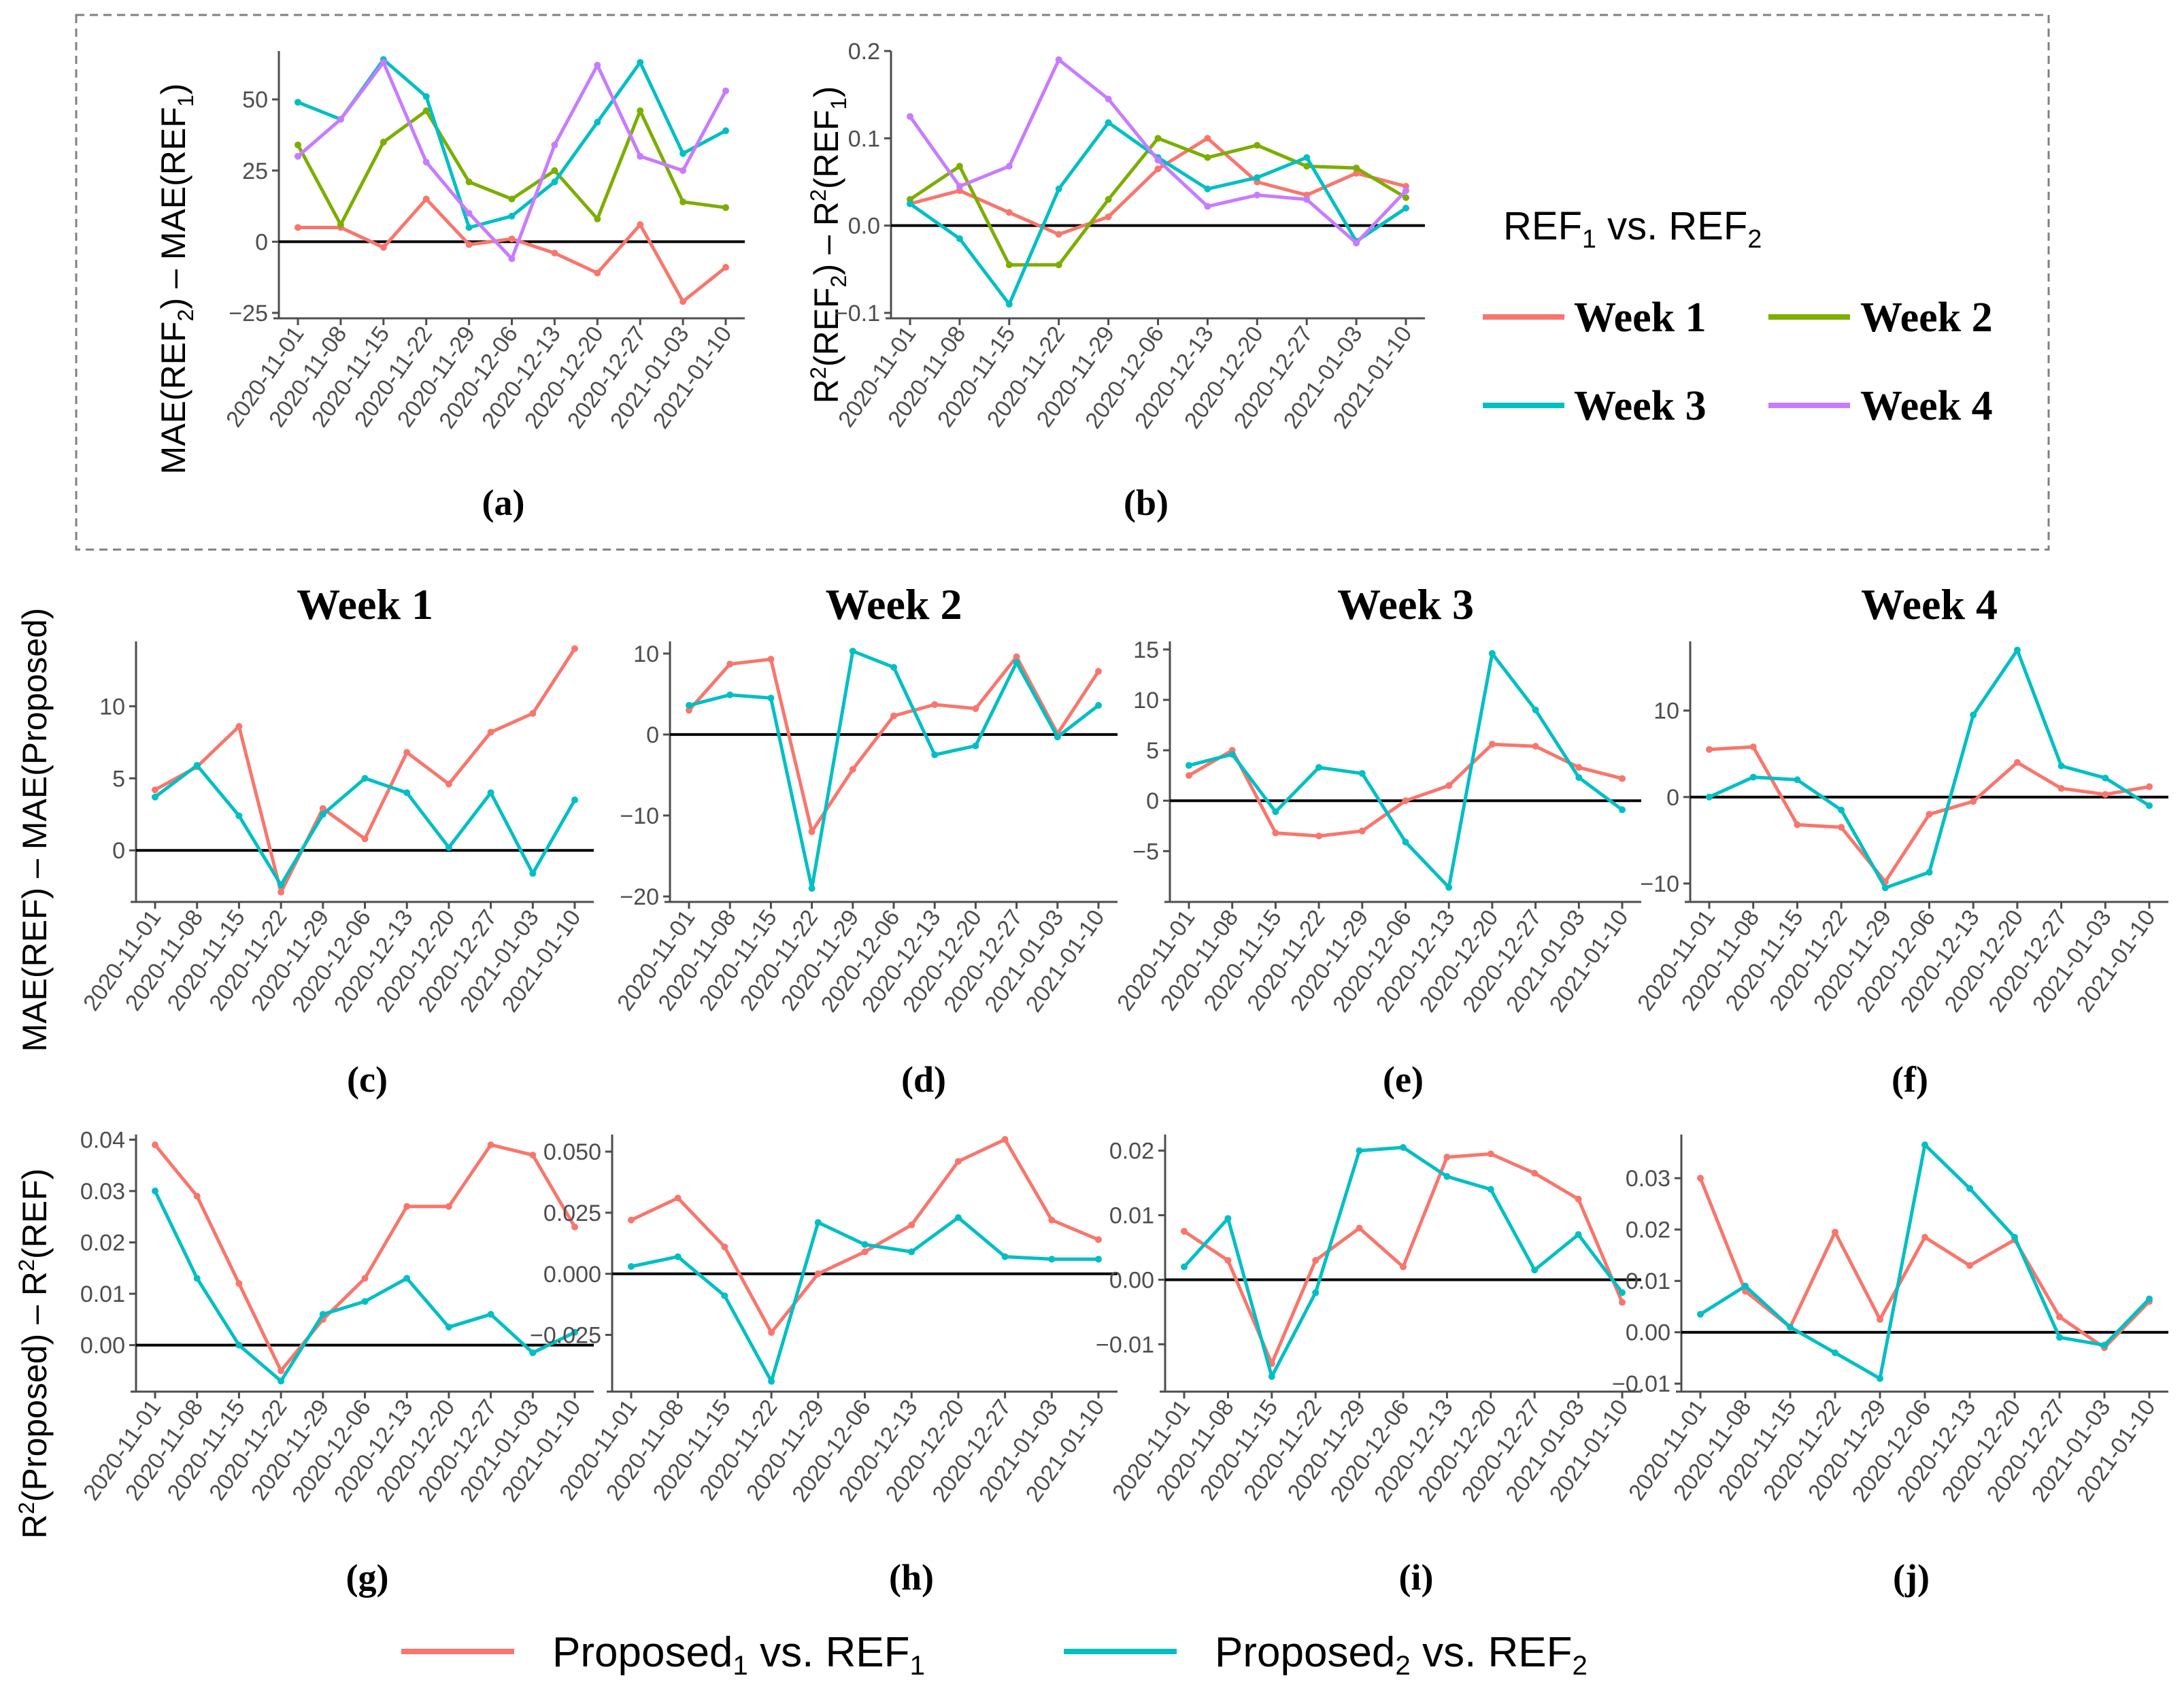 The width and height of the screenshot is (2184, 1695). I want to click on y-tick-label: −5, so click(1145, 852).